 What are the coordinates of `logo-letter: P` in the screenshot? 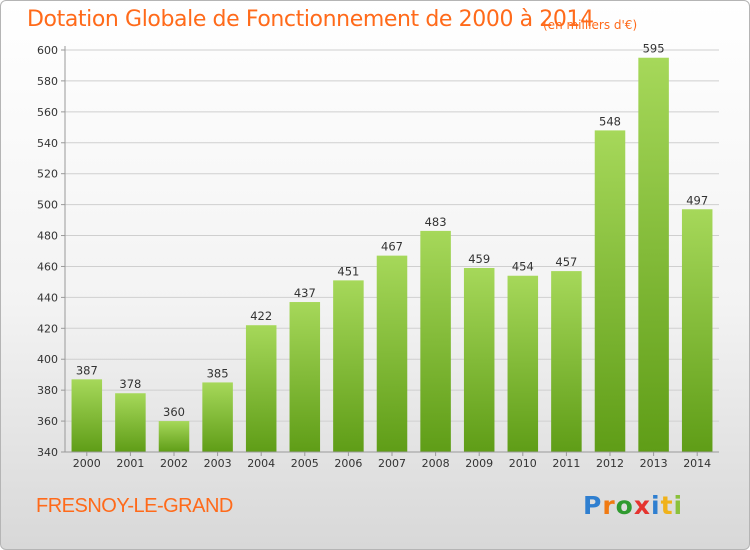 It's located at (593, 505).